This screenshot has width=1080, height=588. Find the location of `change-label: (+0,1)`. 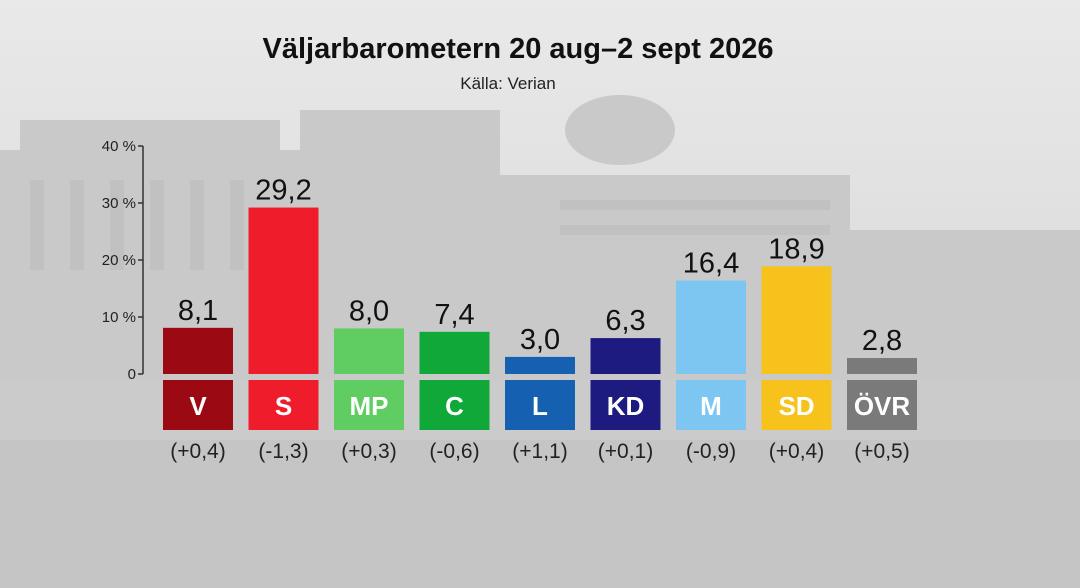

change-label: (+0,1) is located at coordinates (625, 451).